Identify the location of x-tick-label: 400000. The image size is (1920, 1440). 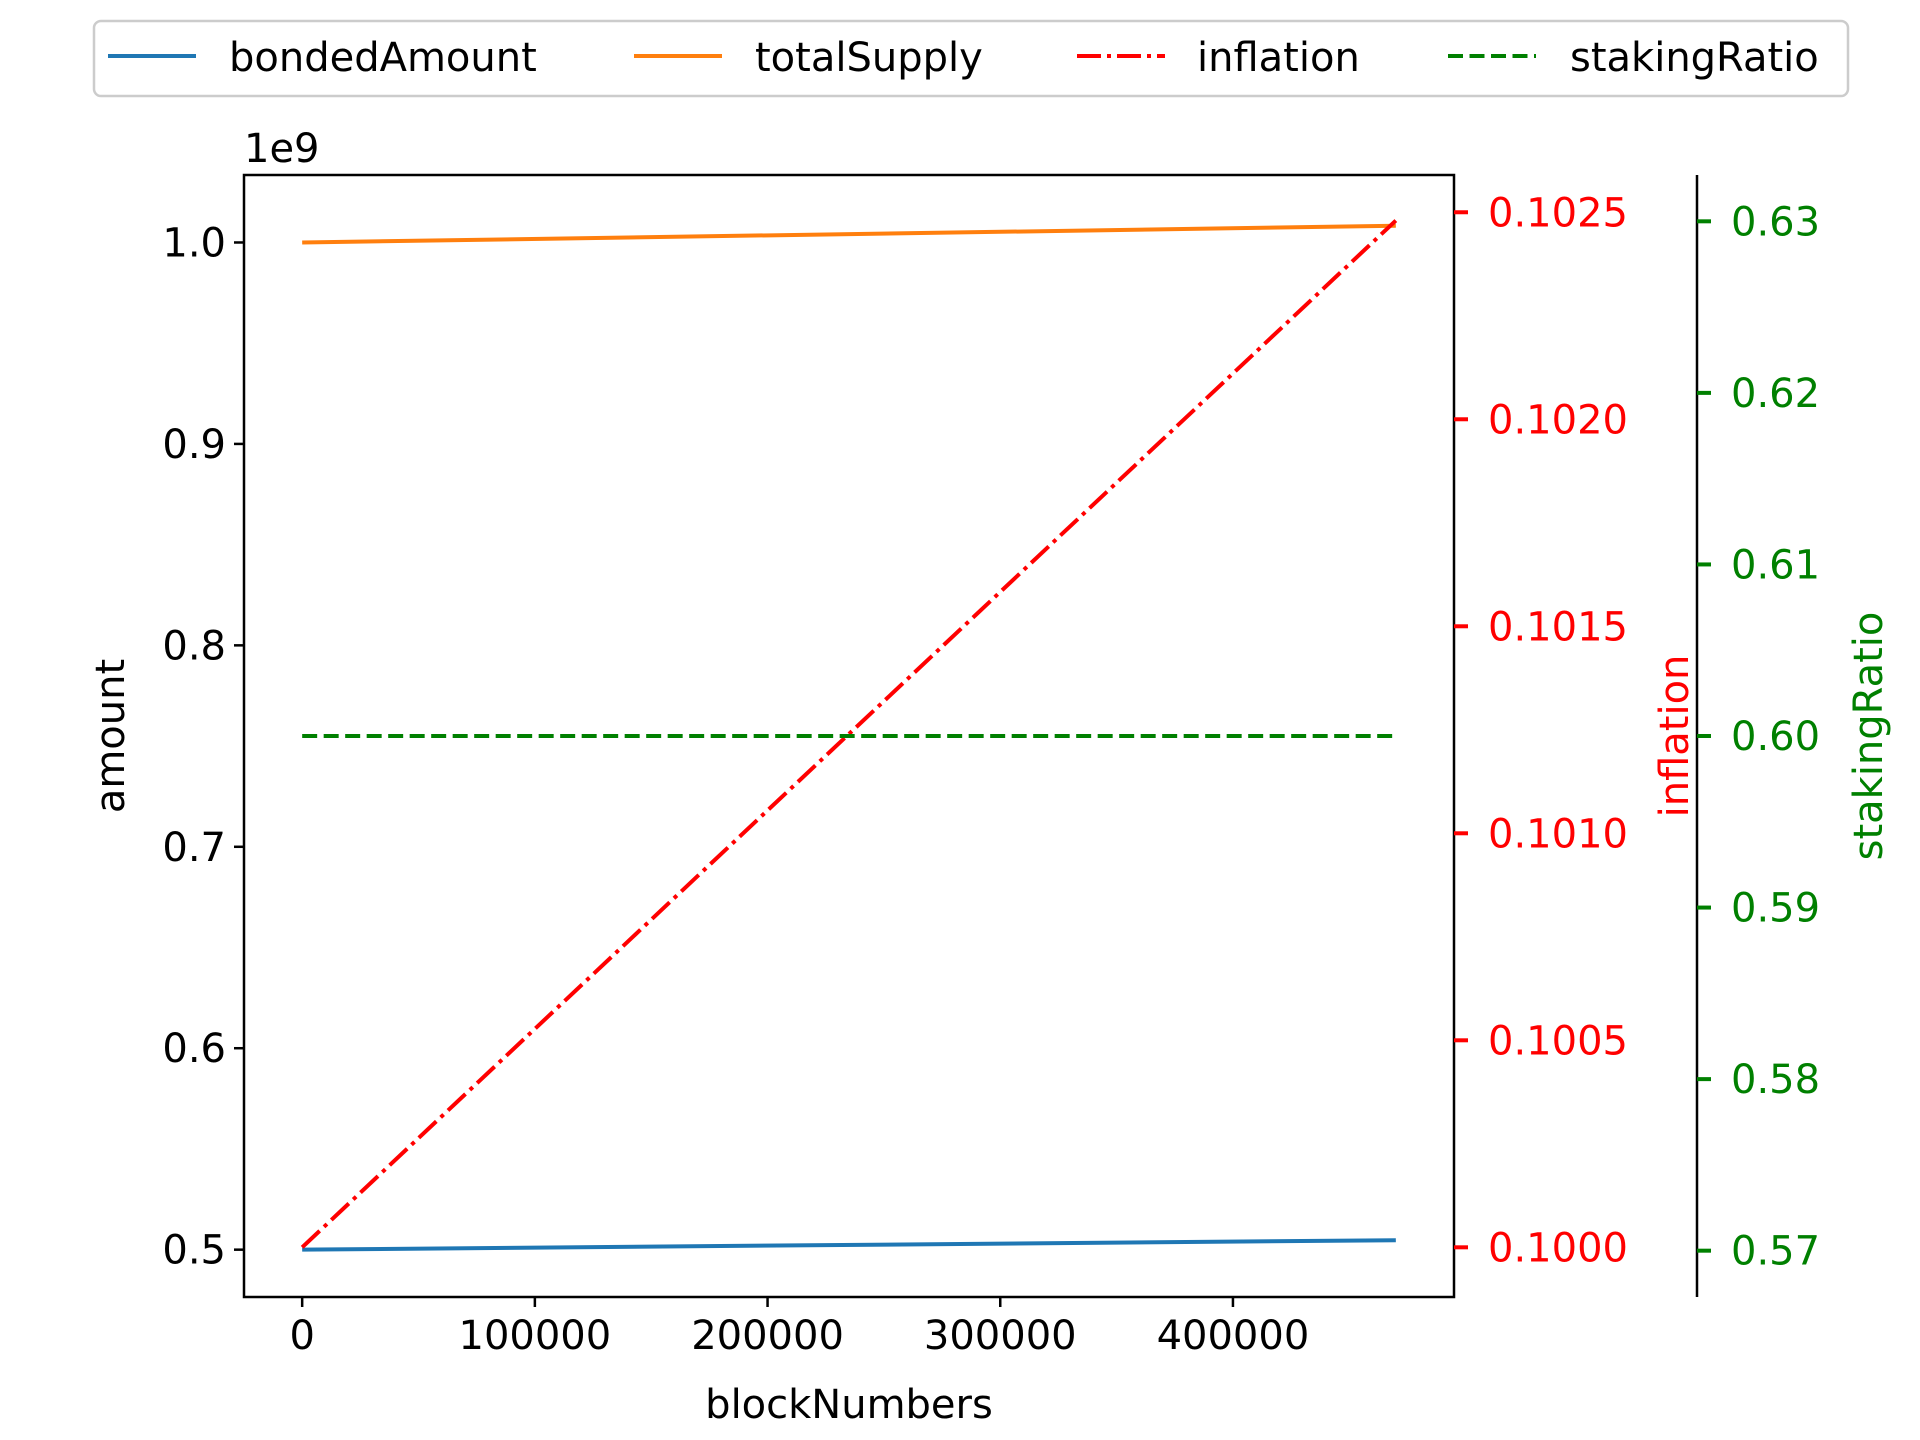
(1233, 1336).